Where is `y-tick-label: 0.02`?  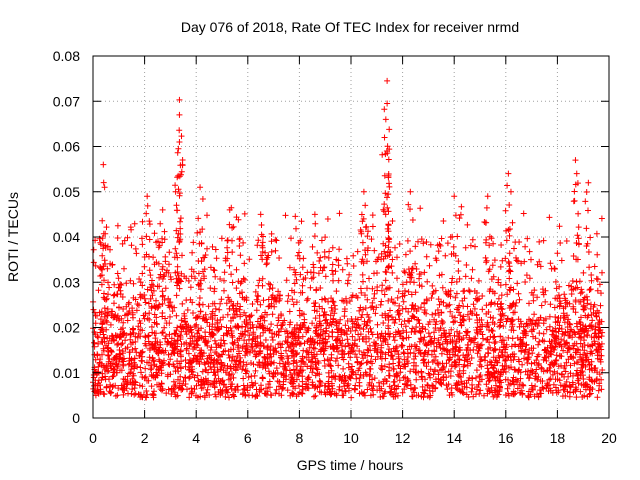 y-tick-label: 0.02 is located at coordinates (66, 328).